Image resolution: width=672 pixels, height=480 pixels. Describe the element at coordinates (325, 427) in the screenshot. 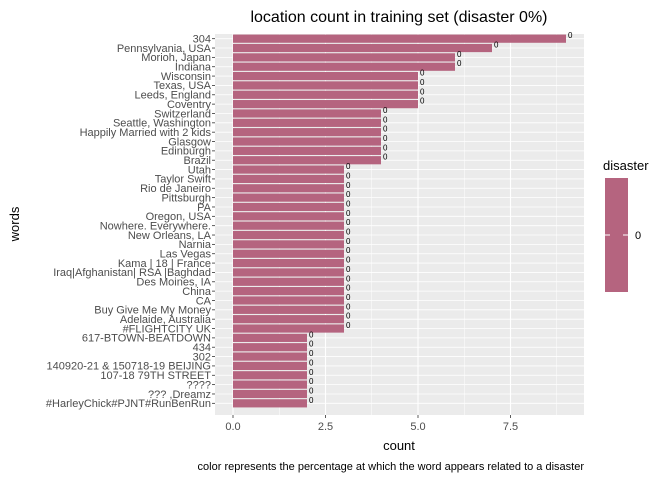

I see `x-tick-label: 2.5` at that location.